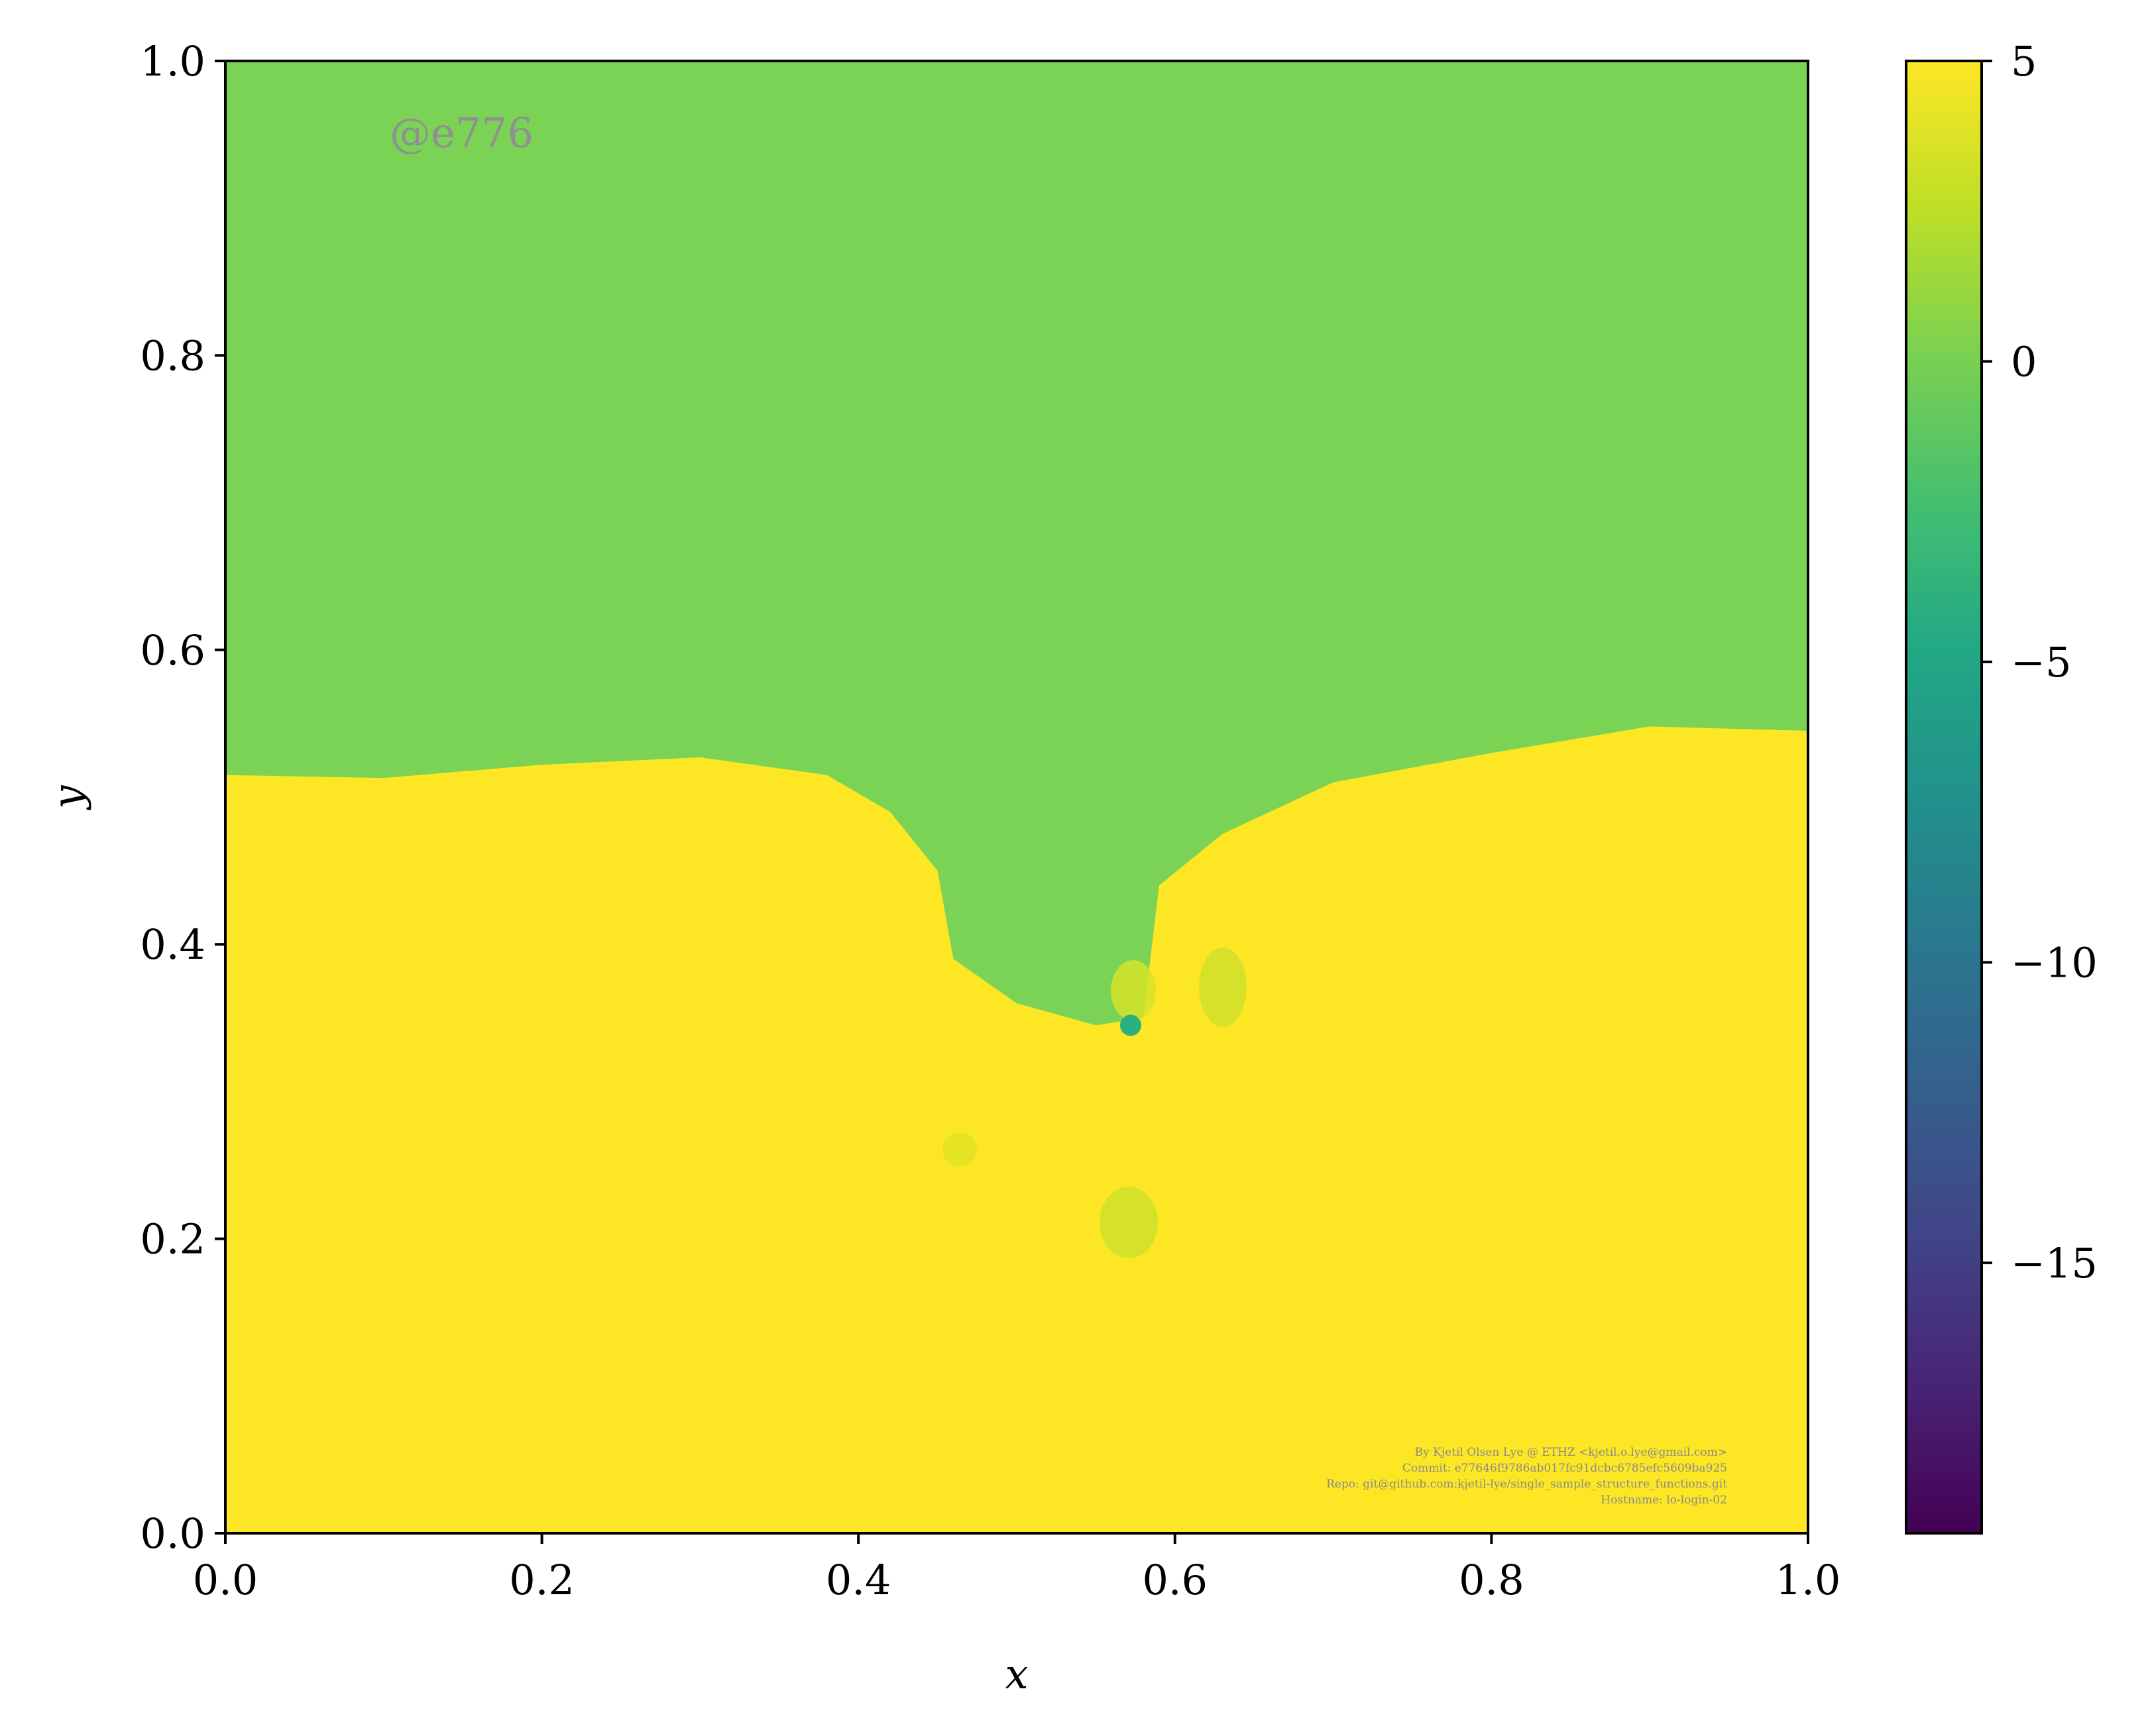  Describe the element at coordinates (858, 1580) in the screenshot. I see `x-tick-label: 0.4` at that location.